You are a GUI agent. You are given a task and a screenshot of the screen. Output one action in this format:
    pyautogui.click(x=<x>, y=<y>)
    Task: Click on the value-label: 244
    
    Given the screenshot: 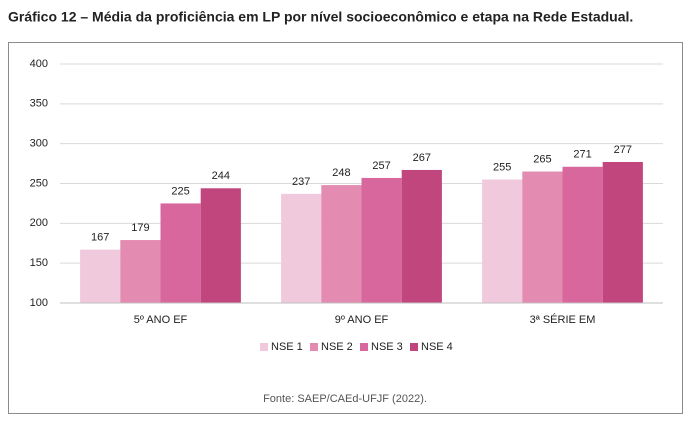 What is the action you would take?
    pyautogui.click(x=221, y=176)
    